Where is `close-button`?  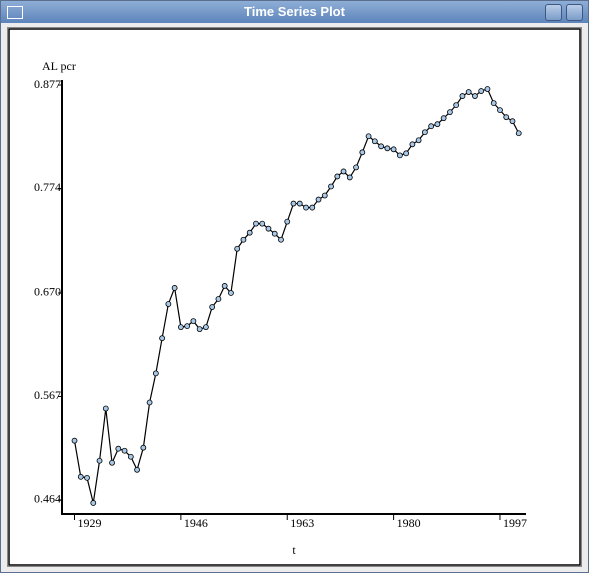 close-button is located at coordinates (574, 12).